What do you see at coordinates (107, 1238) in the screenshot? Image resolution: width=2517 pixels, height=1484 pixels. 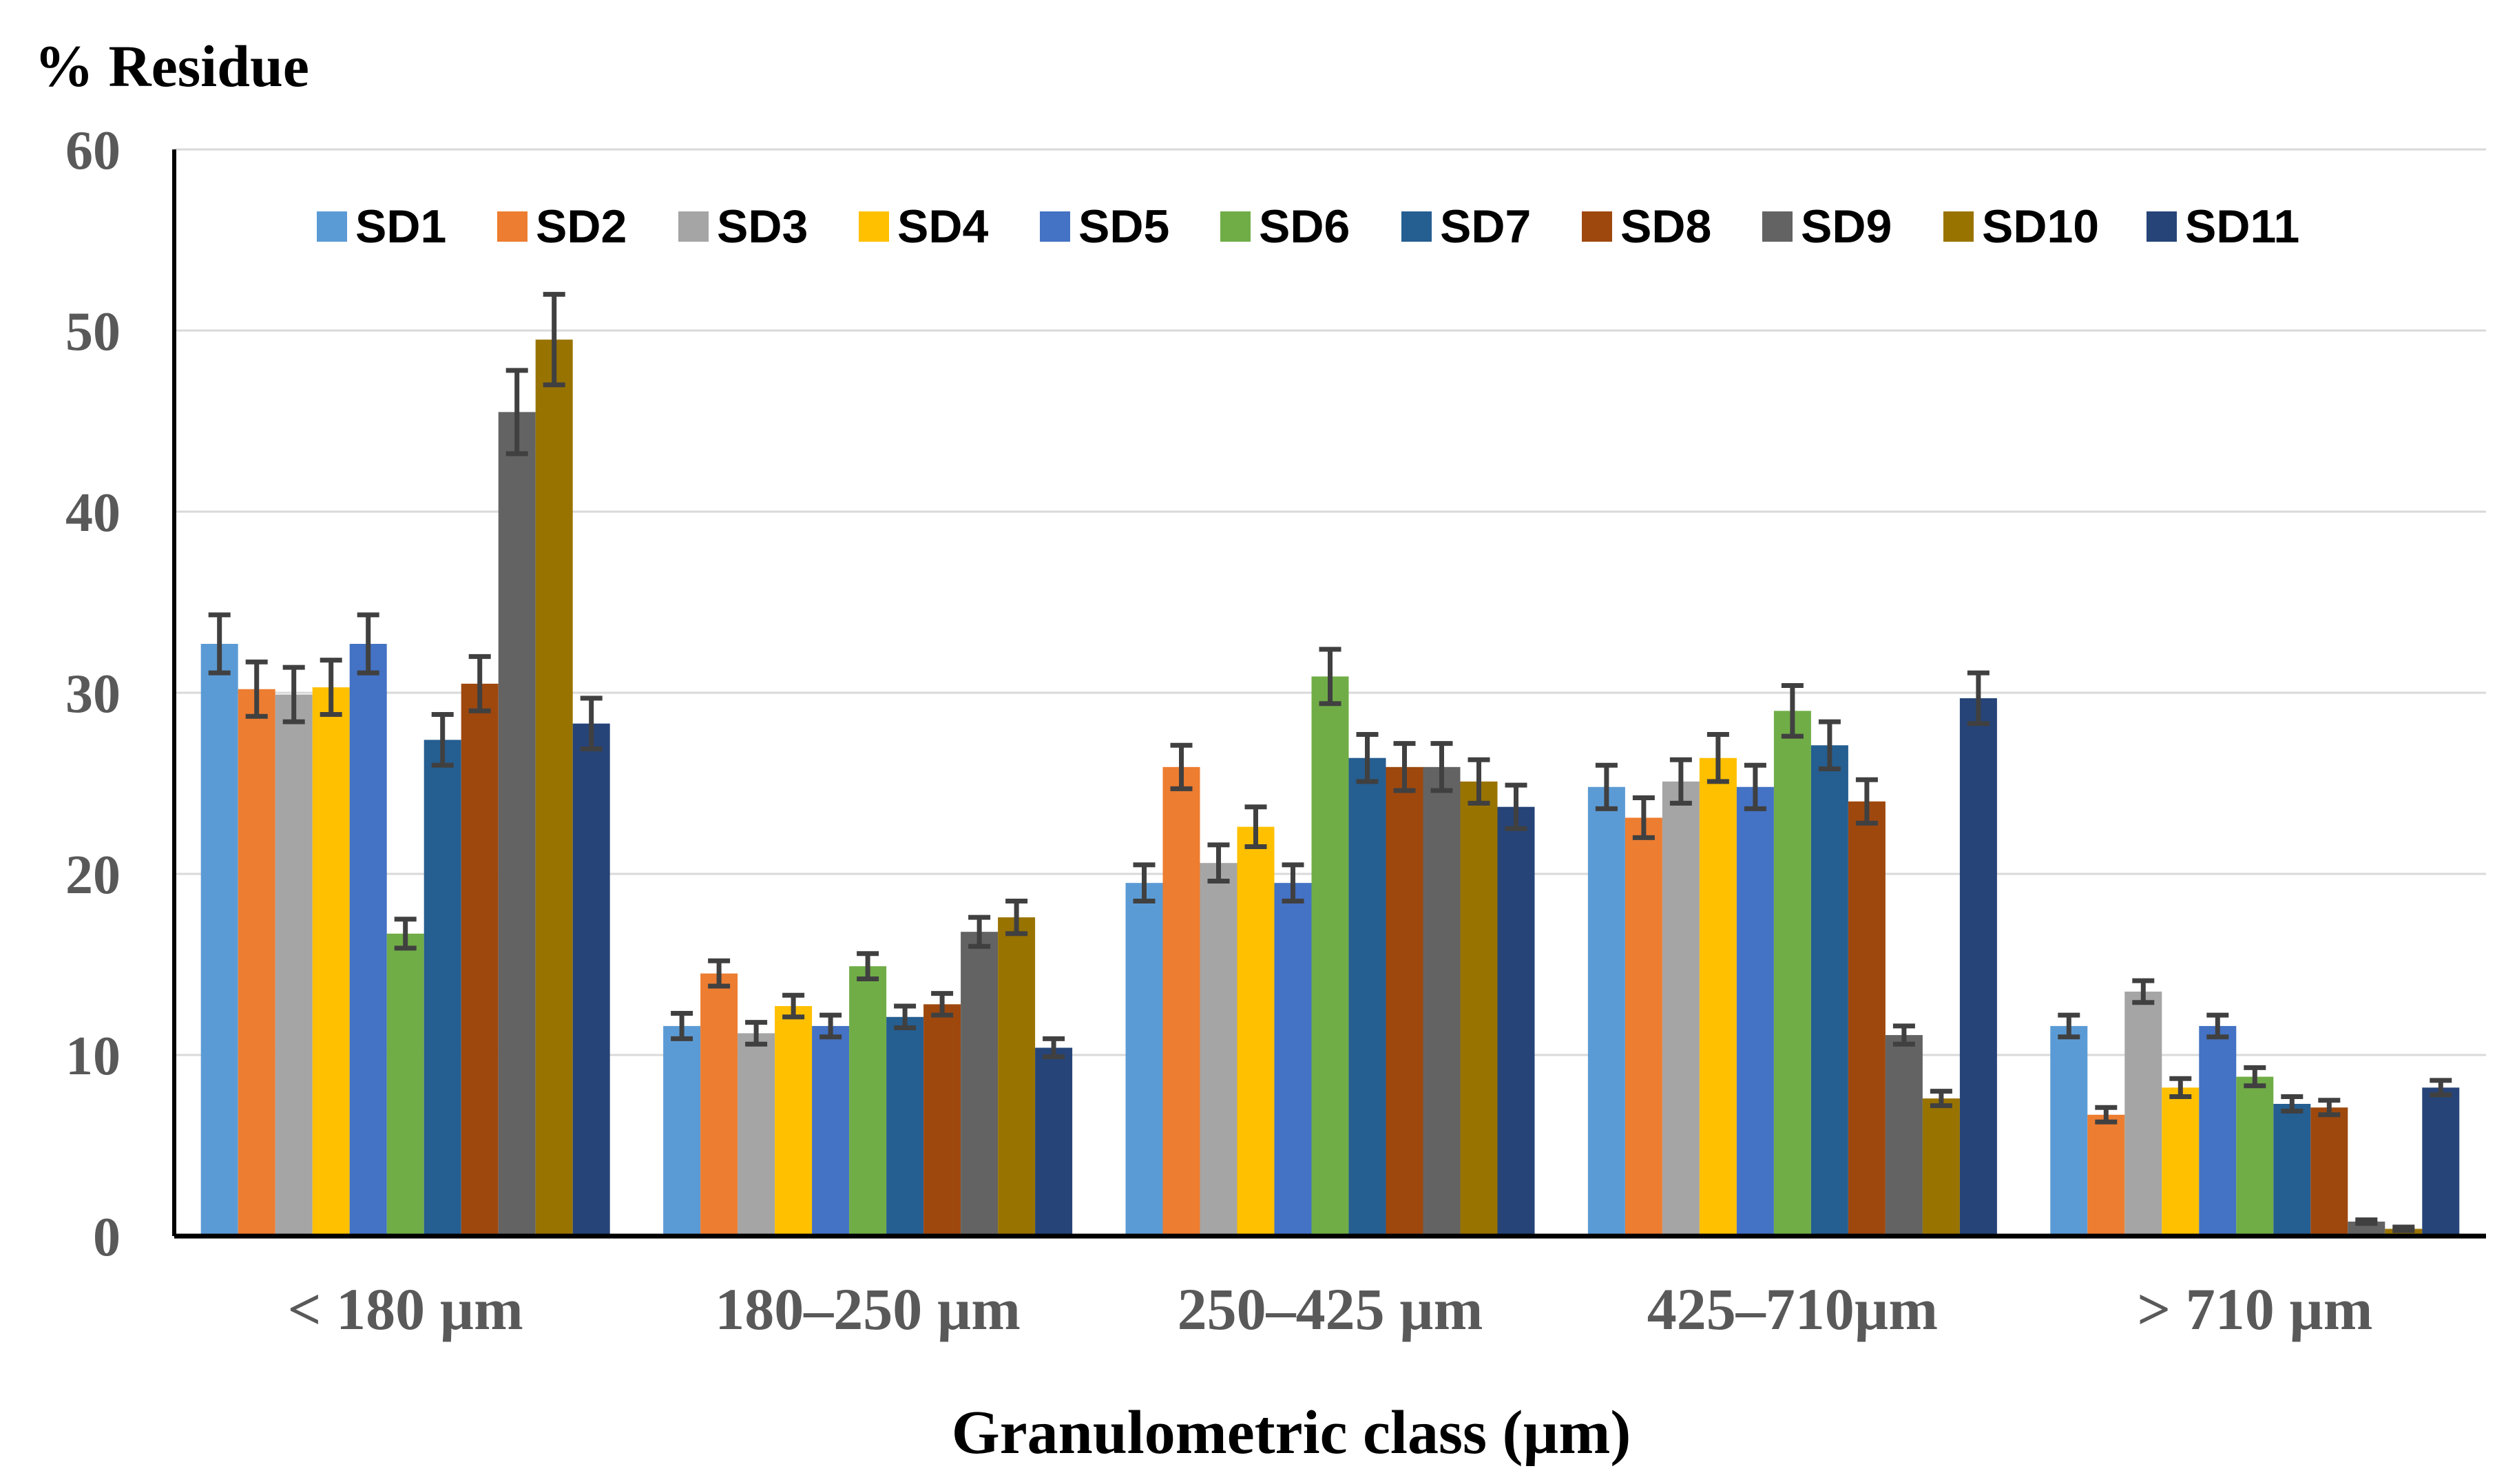 I see `y-tick-label: 0` at bounding box center [107, 1238].